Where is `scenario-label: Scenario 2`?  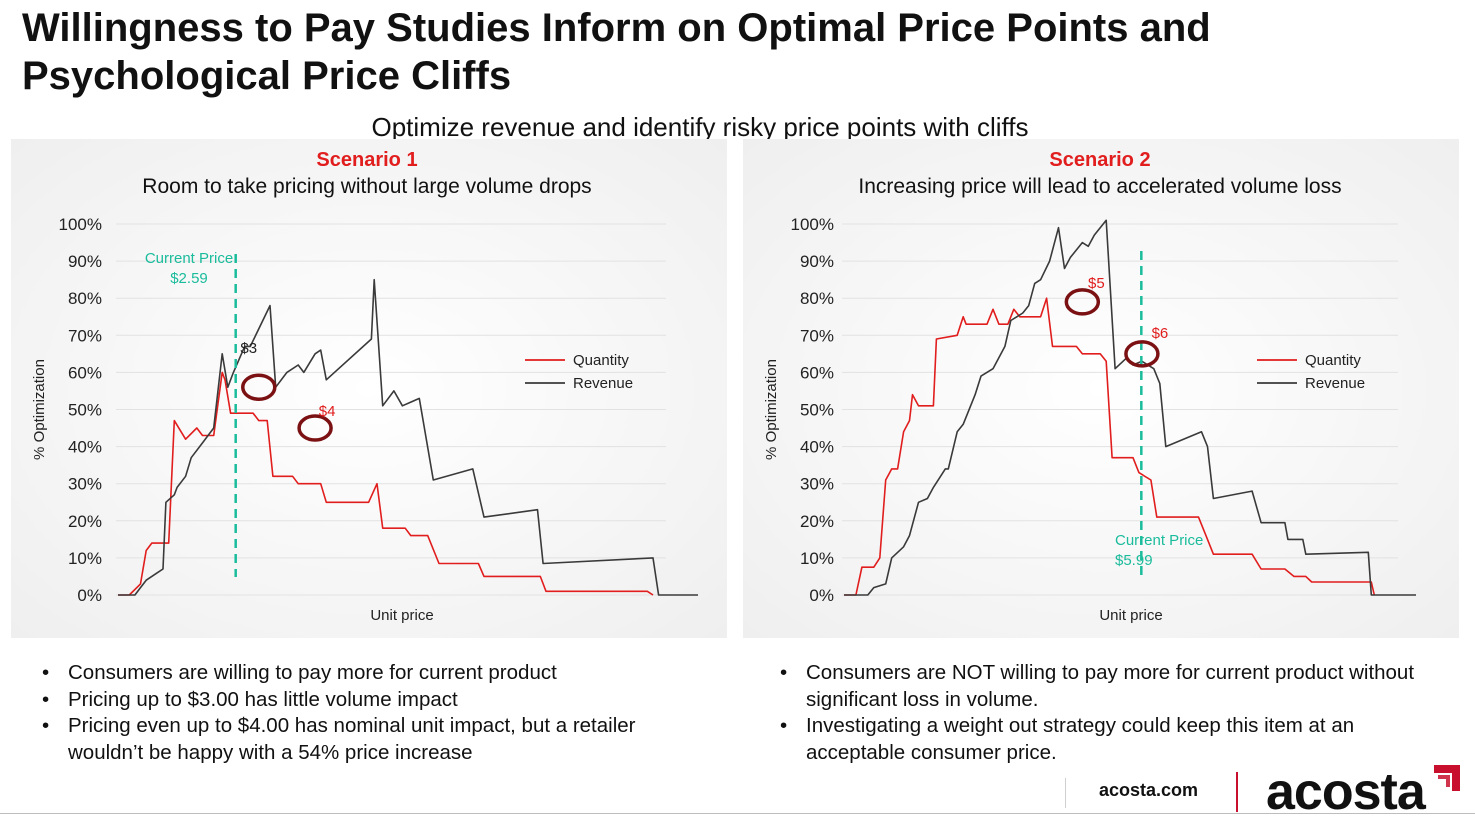 scenario-label: Scenario 2 is located at coordinates (1099, 160).